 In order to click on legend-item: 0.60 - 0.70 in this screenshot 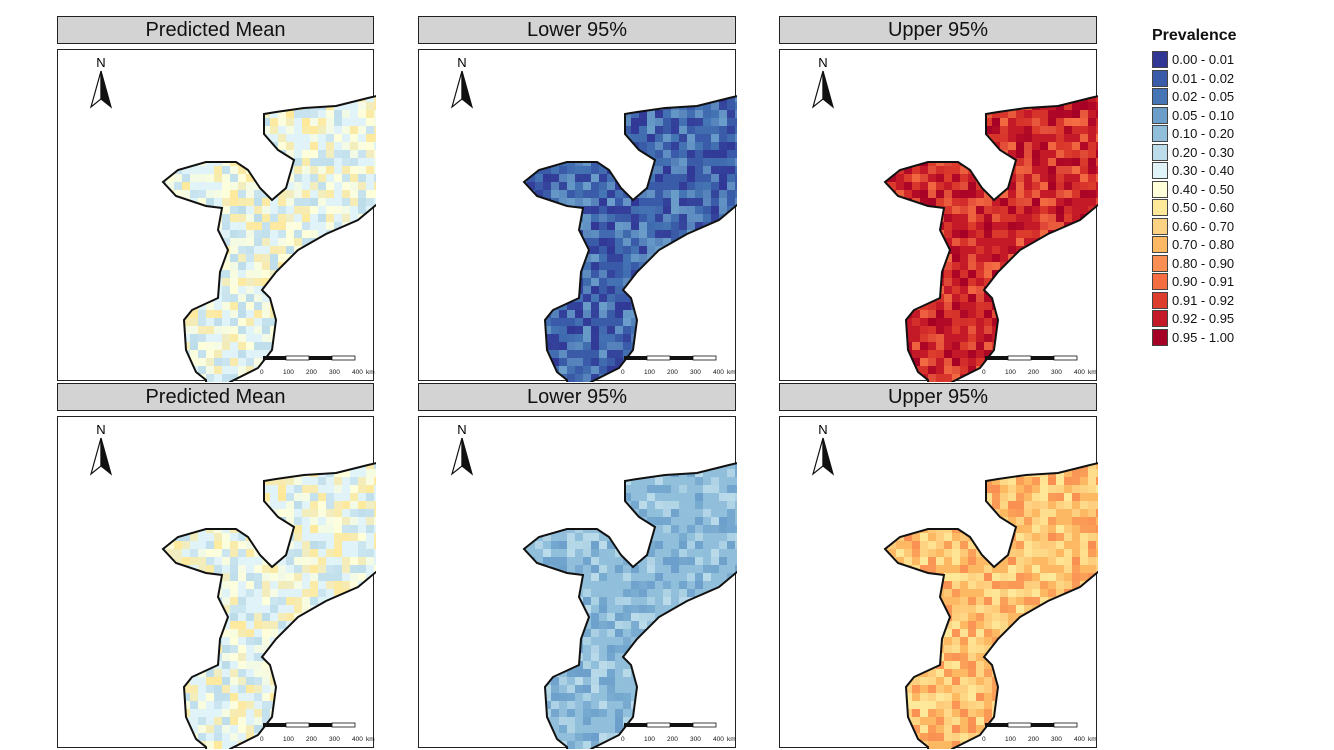, I will do `click(1232, 226)`.